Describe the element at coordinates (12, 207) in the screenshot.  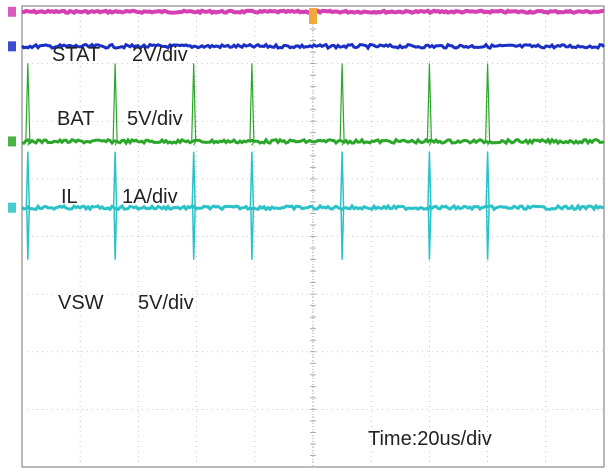
I see `vsw-ground-marker` at that location.